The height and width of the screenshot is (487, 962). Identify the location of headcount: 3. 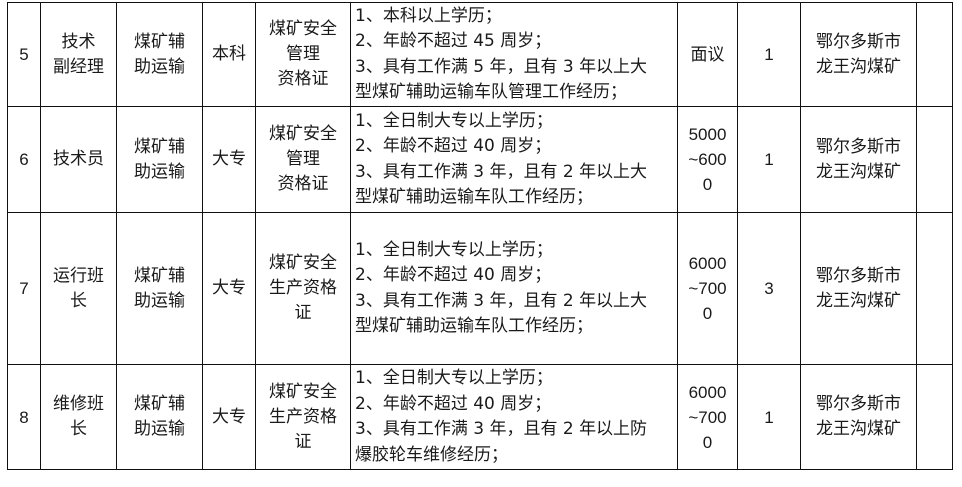
(769, 288).